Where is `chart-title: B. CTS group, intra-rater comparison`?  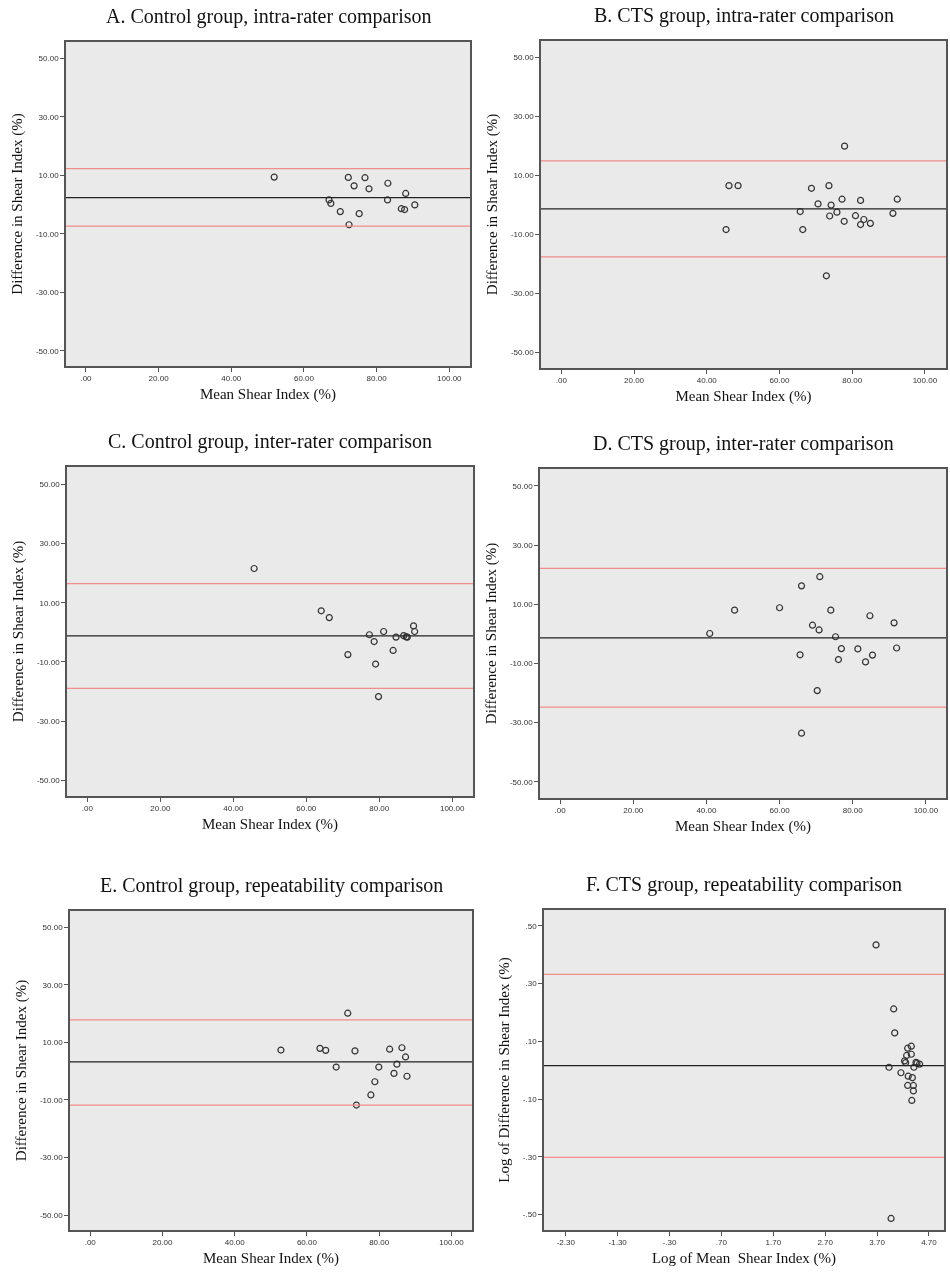
chart-title: B. CTS group, intra-rater comparison is located at coordinates (744, 15).